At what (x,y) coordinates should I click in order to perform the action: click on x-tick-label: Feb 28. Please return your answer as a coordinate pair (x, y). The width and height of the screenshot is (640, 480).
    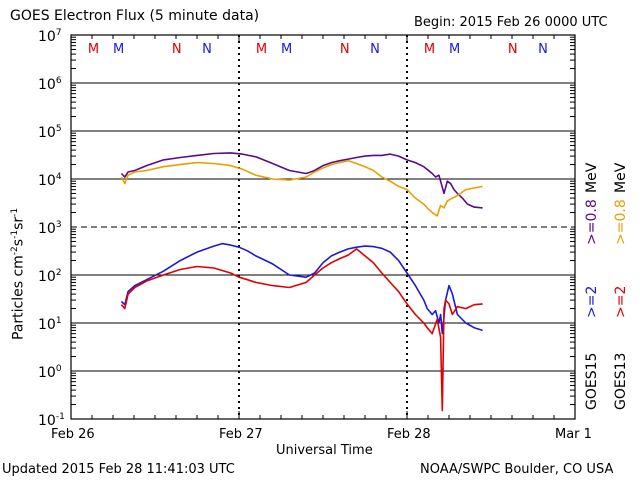
    Looking at the image, I should click on (409, 434).